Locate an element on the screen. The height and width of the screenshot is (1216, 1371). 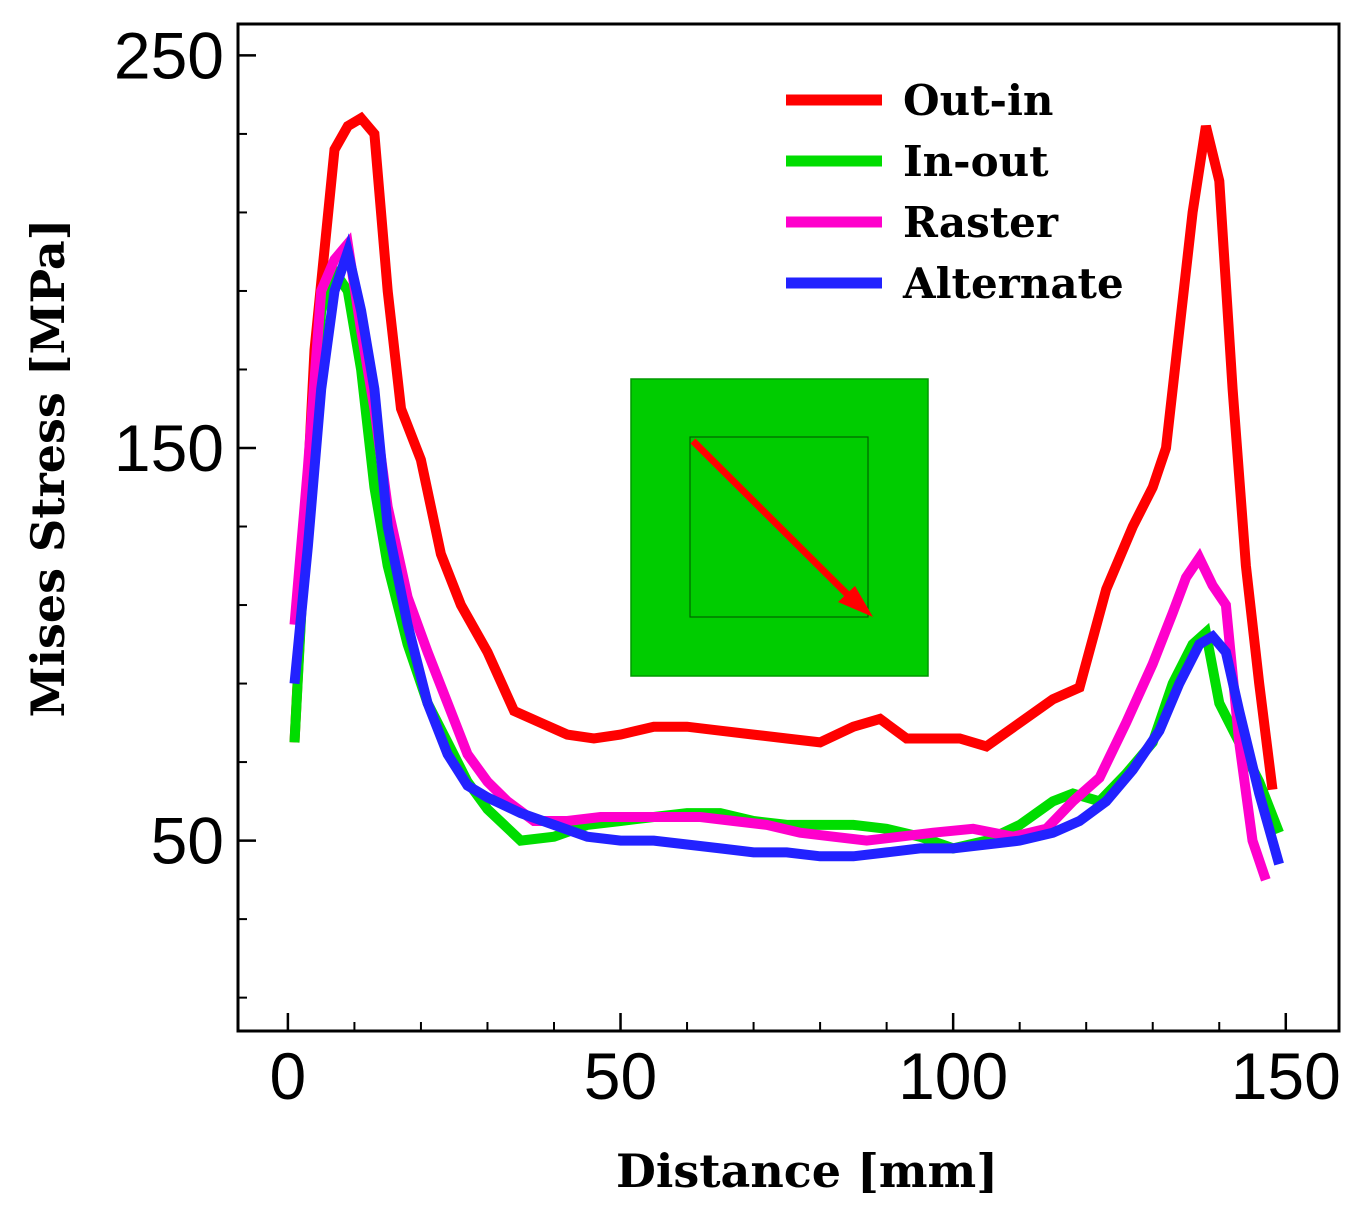
legend-label-in-out: In-out is located at coordinates (976, 161).